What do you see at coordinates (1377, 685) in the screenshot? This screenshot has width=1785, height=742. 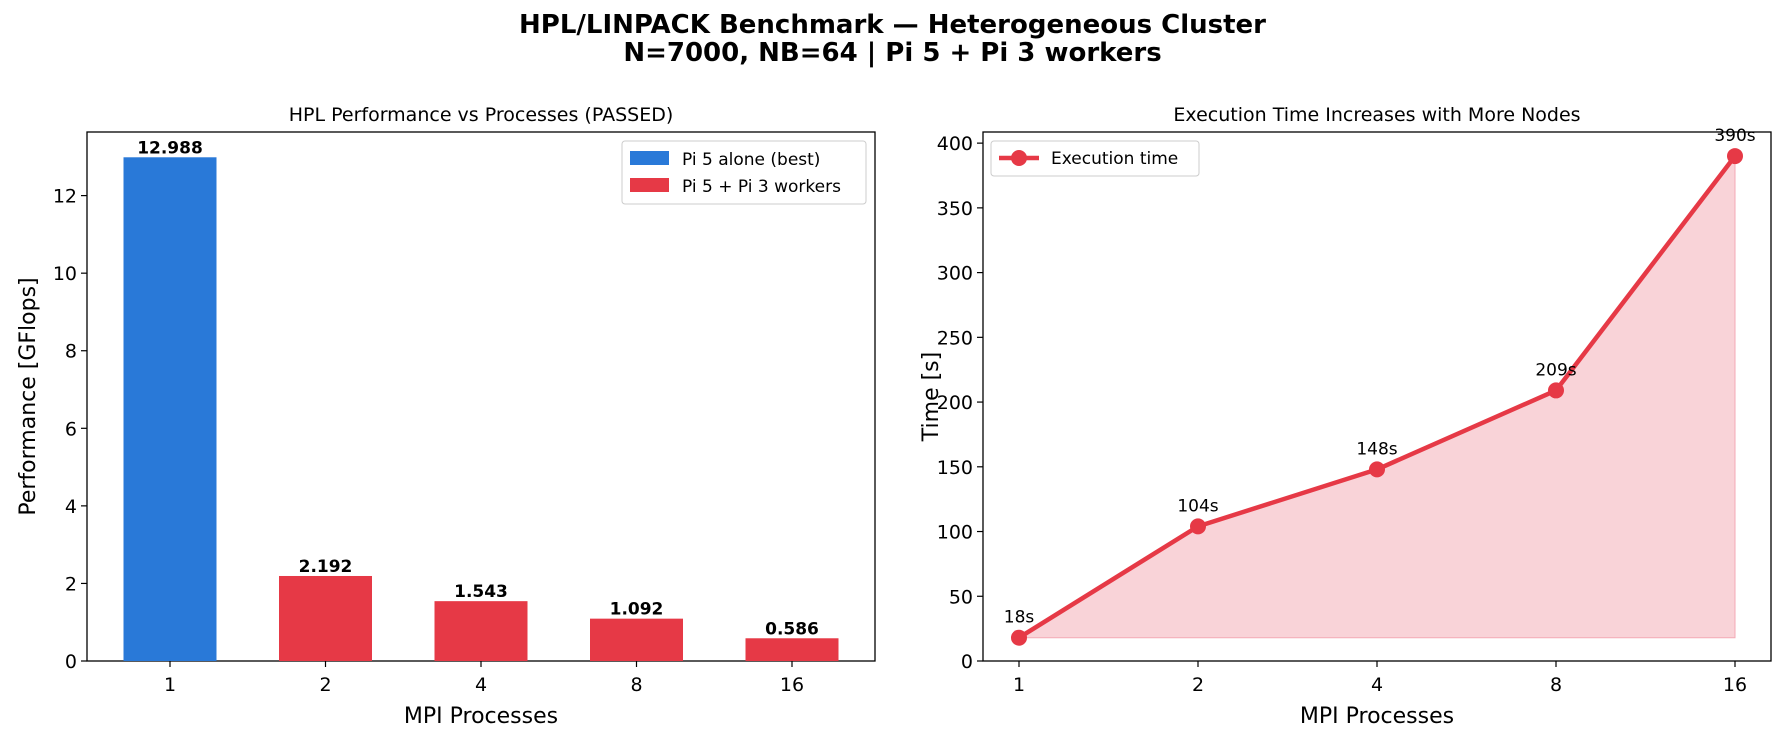 I see `line-xtick-label: 4` at bounding box center [1377, 685].